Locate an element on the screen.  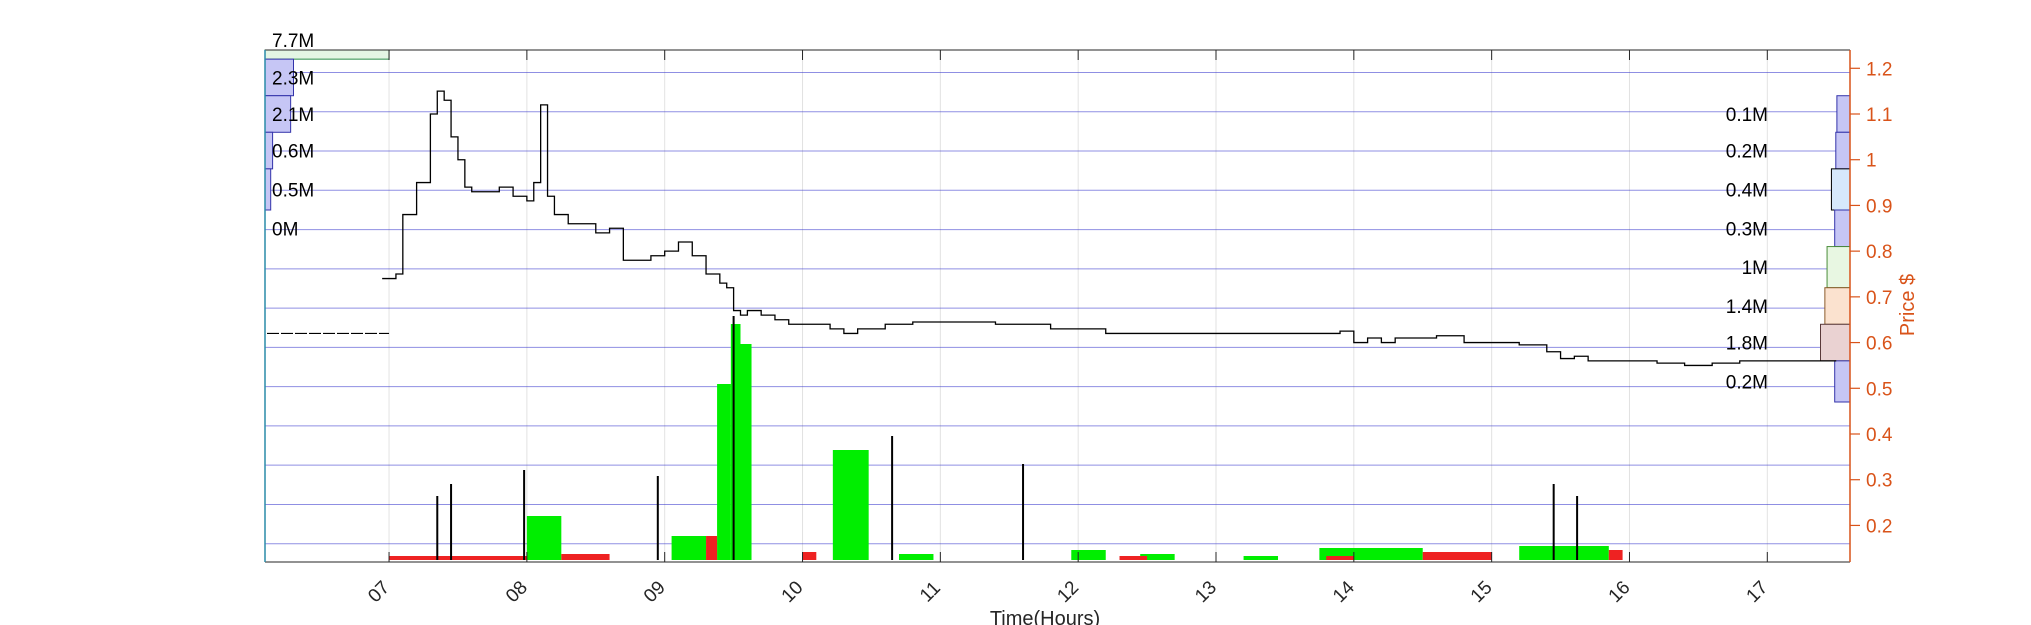
profile-label-right: 0.4M is located at coordinates (1747, 190).